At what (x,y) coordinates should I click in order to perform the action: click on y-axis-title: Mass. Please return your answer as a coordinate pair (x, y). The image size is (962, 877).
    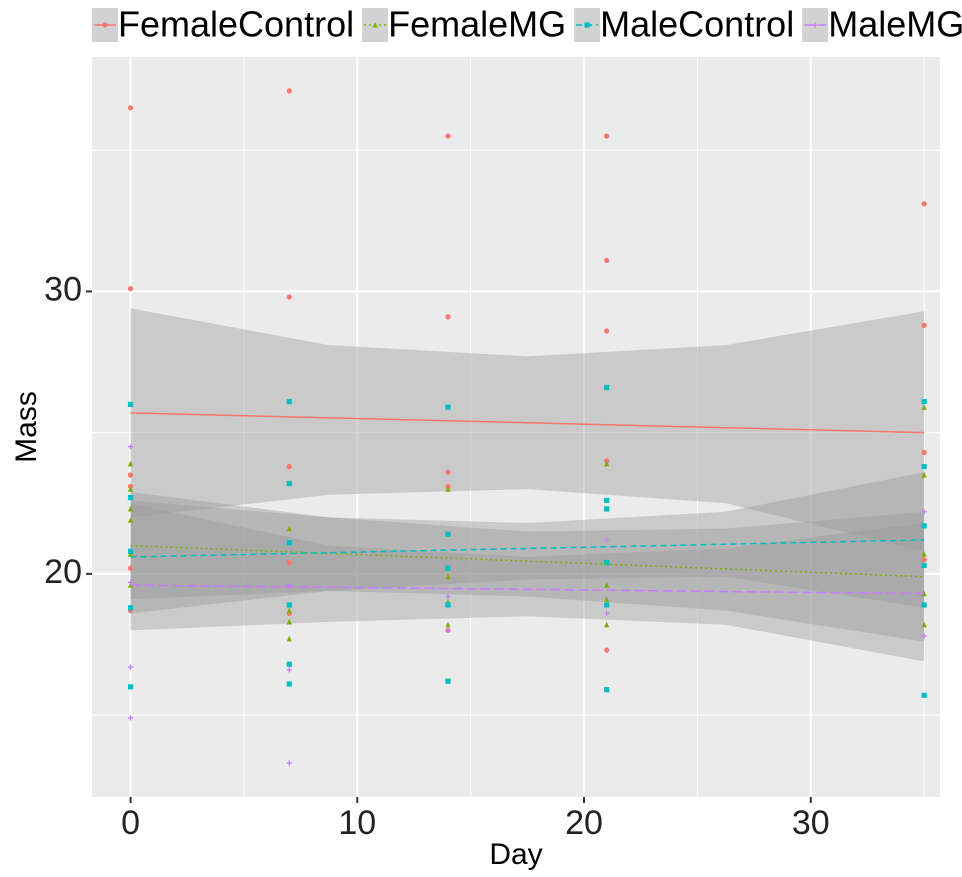
    Looking at the image, I should click on (26, 427).